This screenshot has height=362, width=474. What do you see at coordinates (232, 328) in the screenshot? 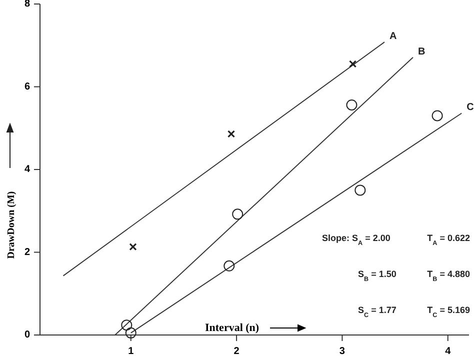
I see `x-axis-title: Interval (n)` at bounding box center [232, 328].